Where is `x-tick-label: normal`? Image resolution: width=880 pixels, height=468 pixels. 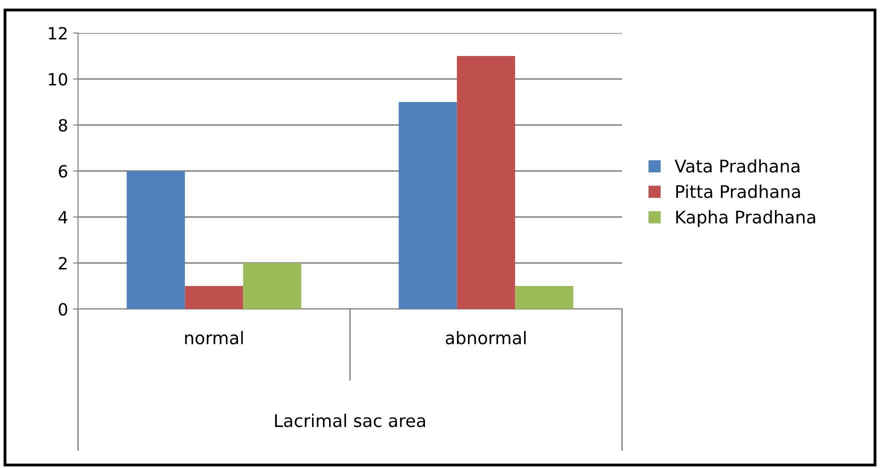 x-tick-label: normal is located at coordinates (214, 337).